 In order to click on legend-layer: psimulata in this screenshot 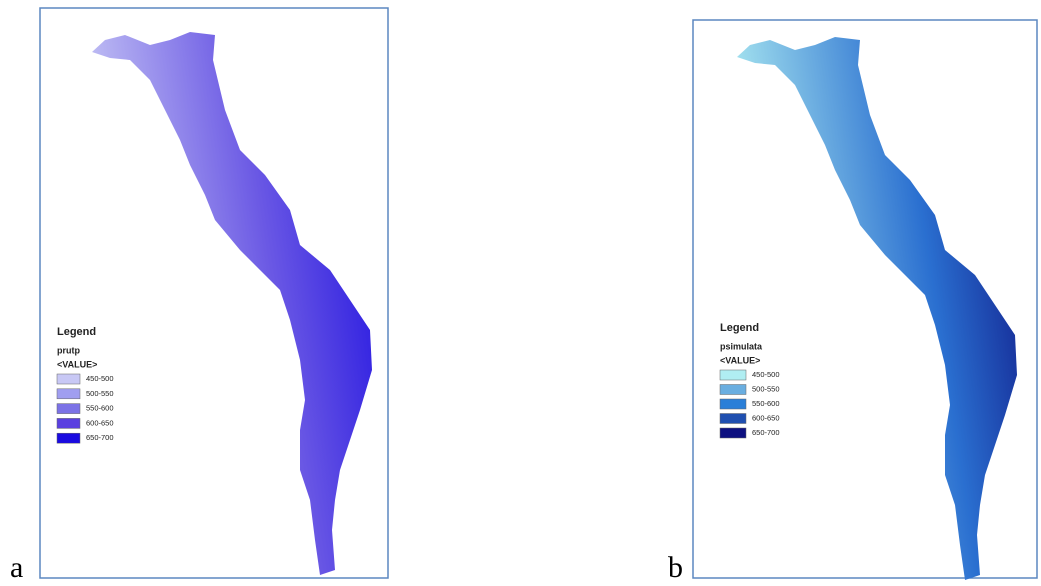, I will do `click(741, 346)`.